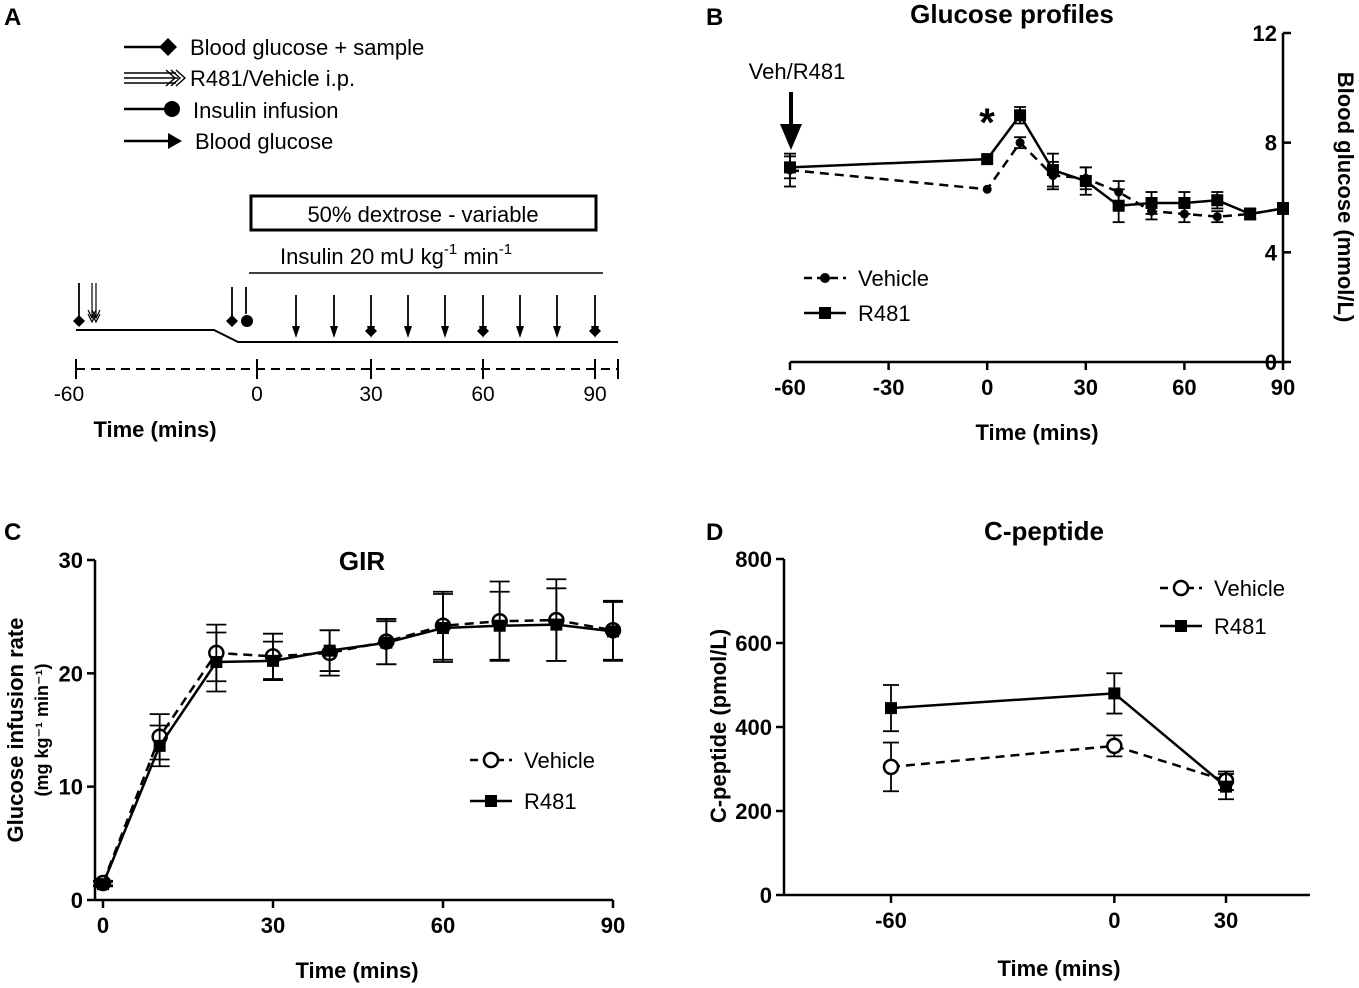 The image size is (1359, 988). Describe the element at coordinates (1058, 968) in the screenshot. I see `chart-d-x-label: Time (mins)` at that location.